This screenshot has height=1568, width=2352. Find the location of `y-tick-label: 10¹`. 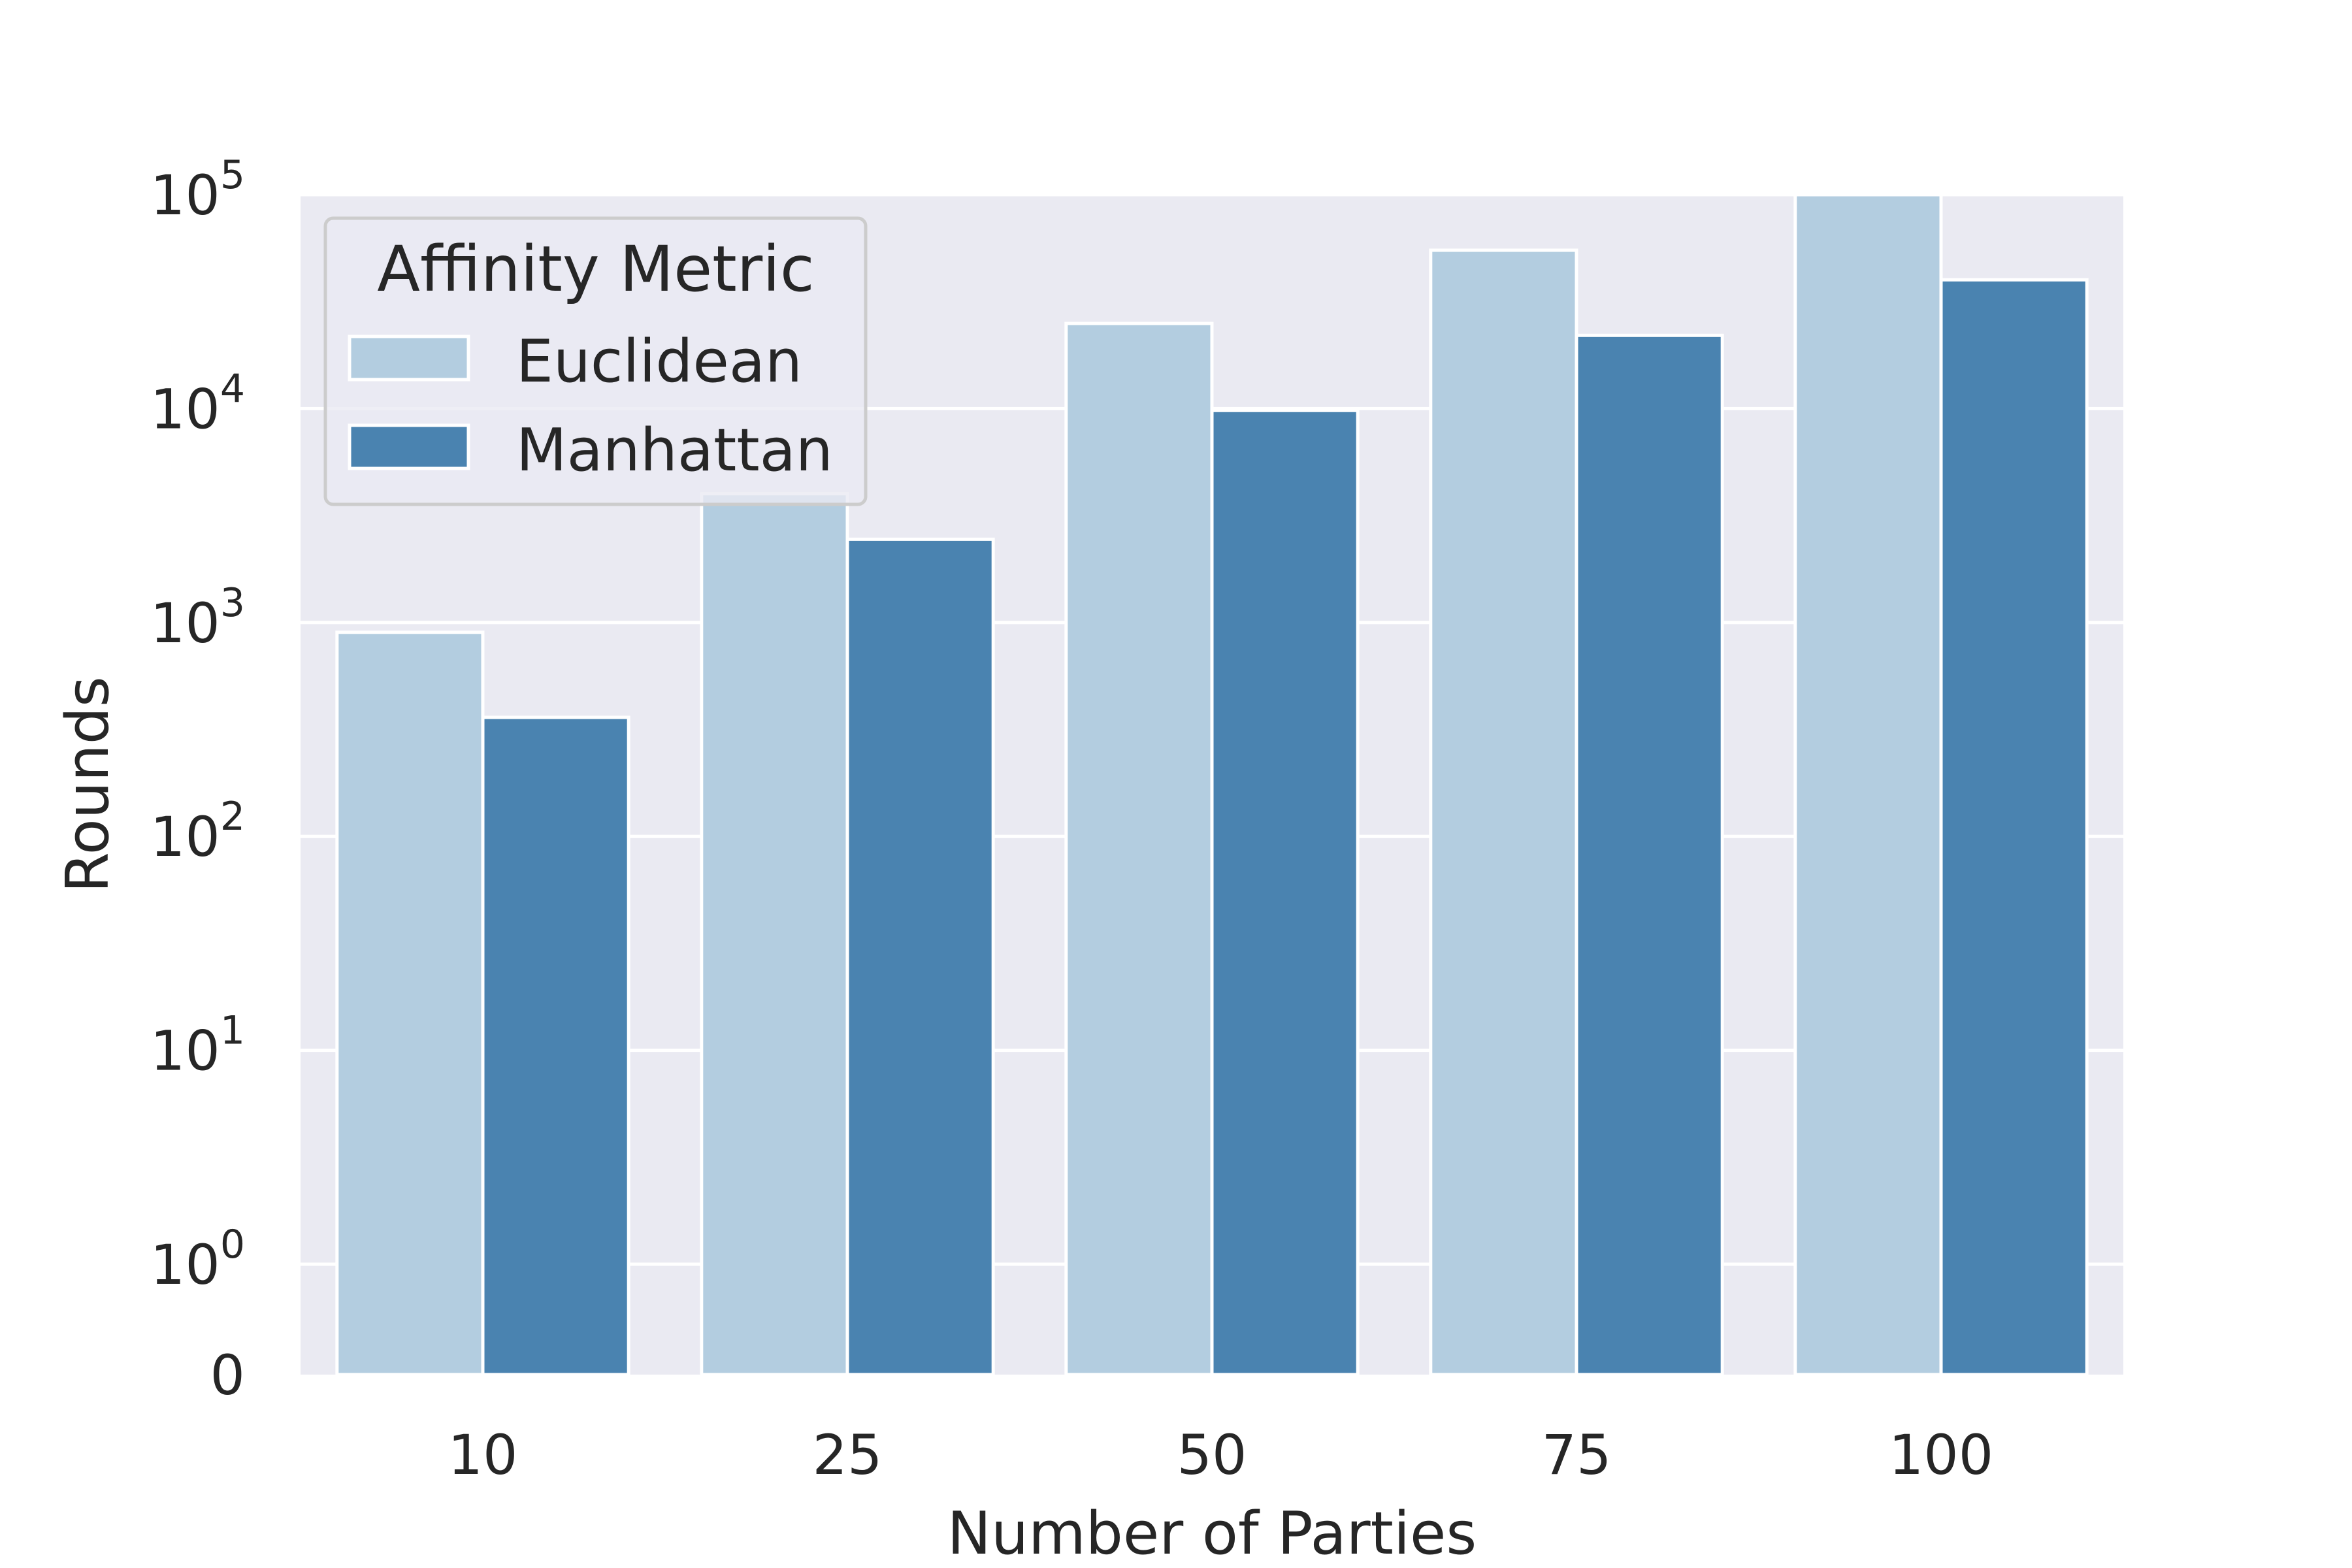

y-tick-label: 10¹ is located at coordinates (197, 1045).